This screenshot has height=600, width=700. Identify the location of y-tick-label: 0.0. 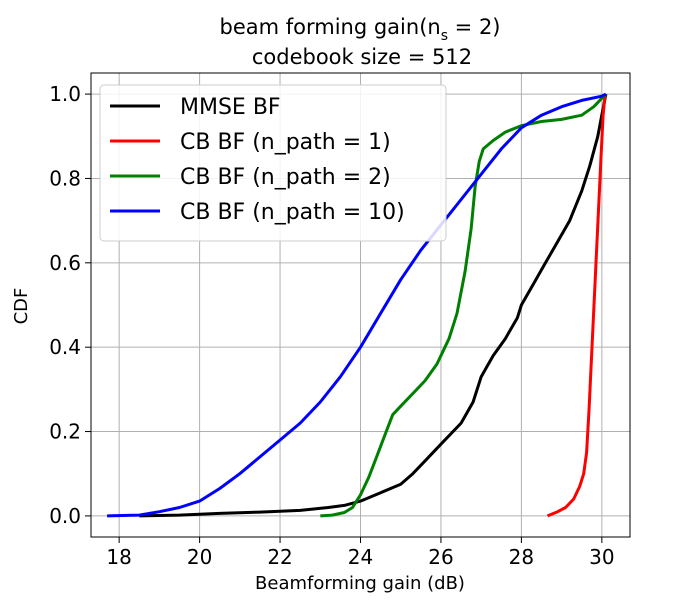
(65, 516).